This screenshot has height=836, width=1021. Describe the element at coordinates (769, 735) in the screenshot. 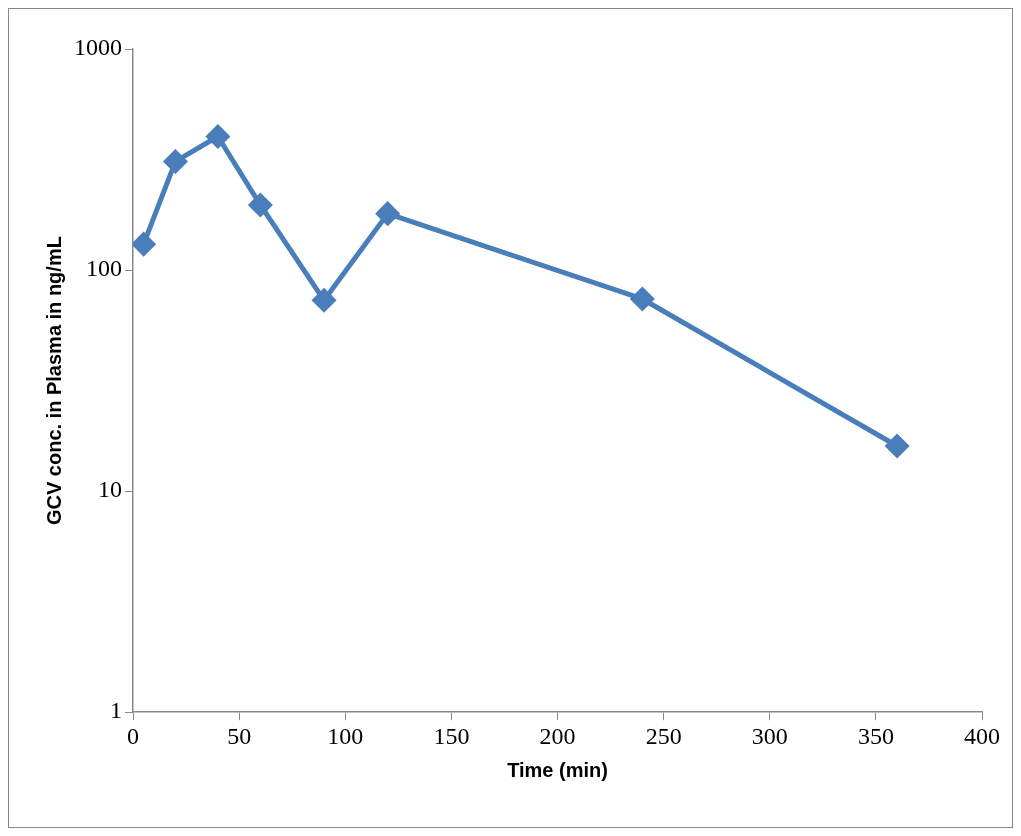

I see `x-tick-label: 300` at that location.